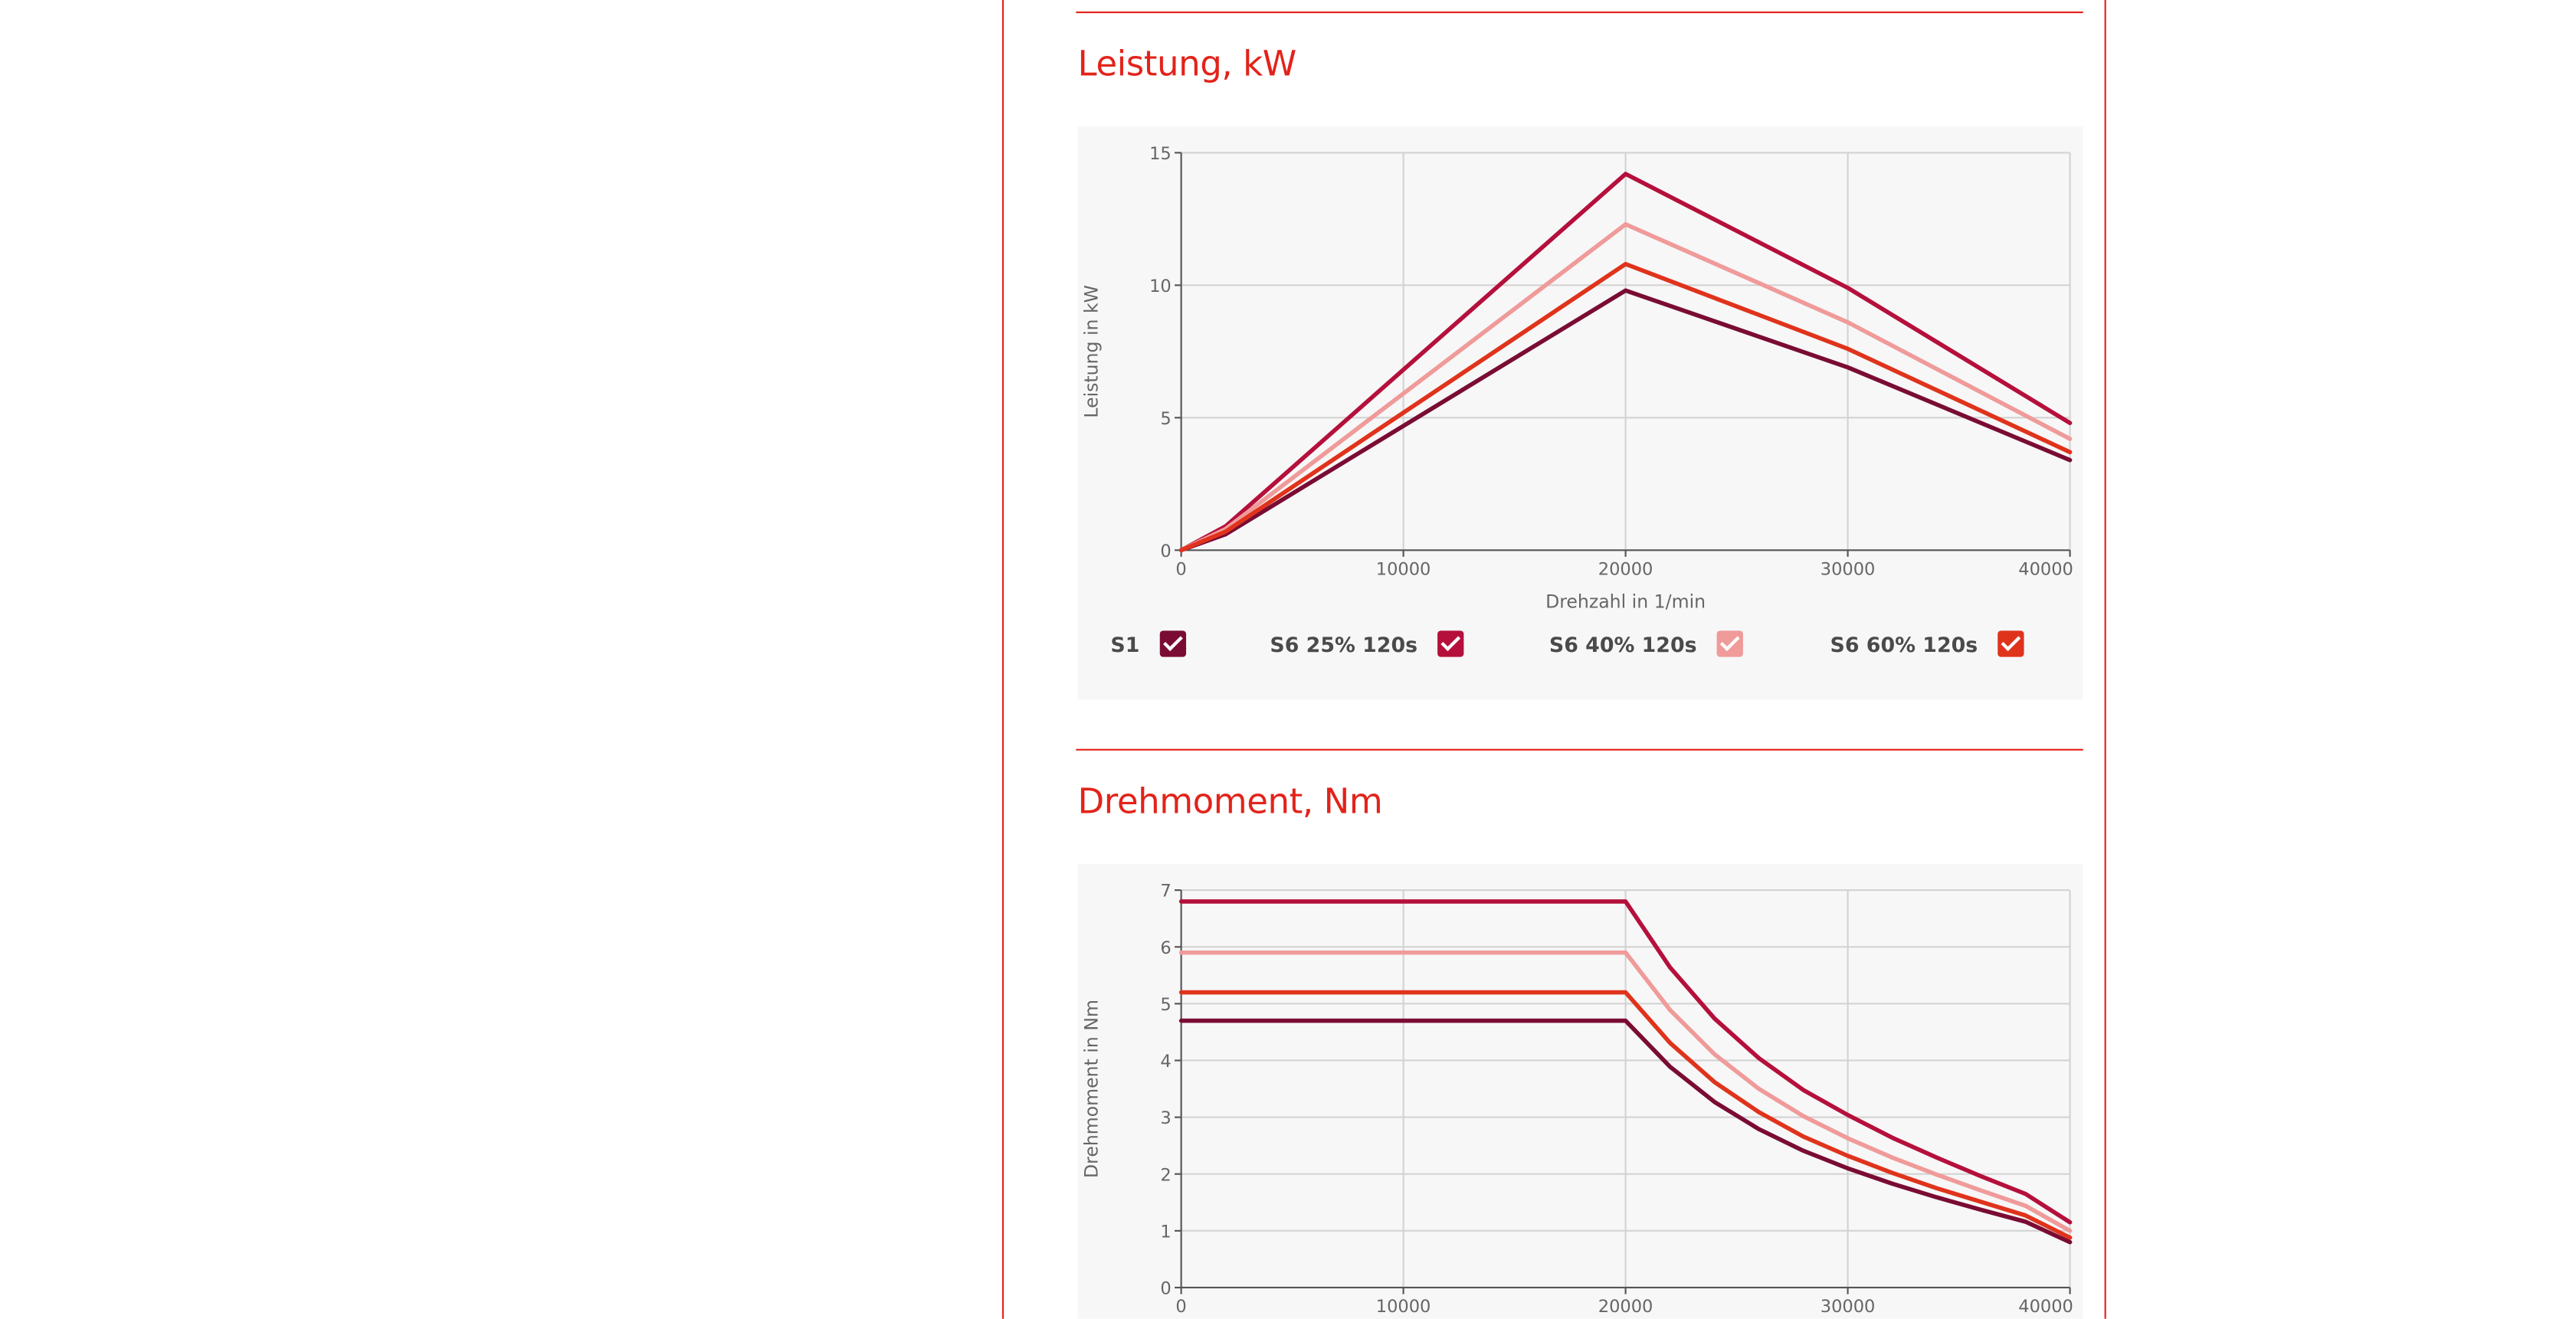 This screenshot has height=1319, width=2576. What do you see at coordinates (1626, 1131) in the screenshot?
I see `series-line-s1` at bounding box center [1626, 1131].